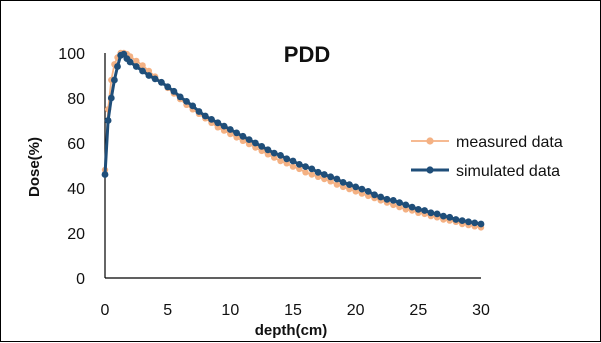  What do you see at coordinates (167, 310) in the screenshot?
I see `x-tick-label: 5` at bounding box center [167, 310].